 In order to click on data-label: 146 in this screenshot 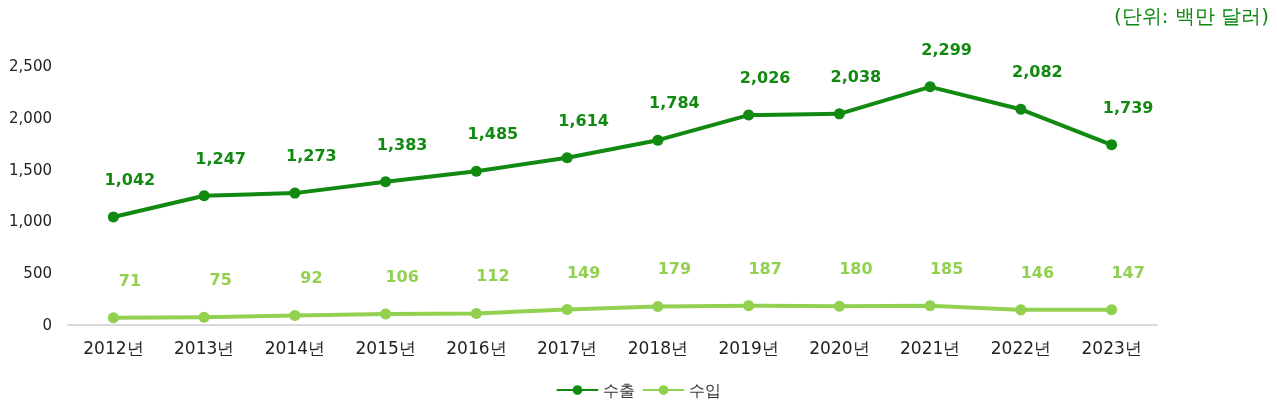, I will do `click(1037, 272)`.